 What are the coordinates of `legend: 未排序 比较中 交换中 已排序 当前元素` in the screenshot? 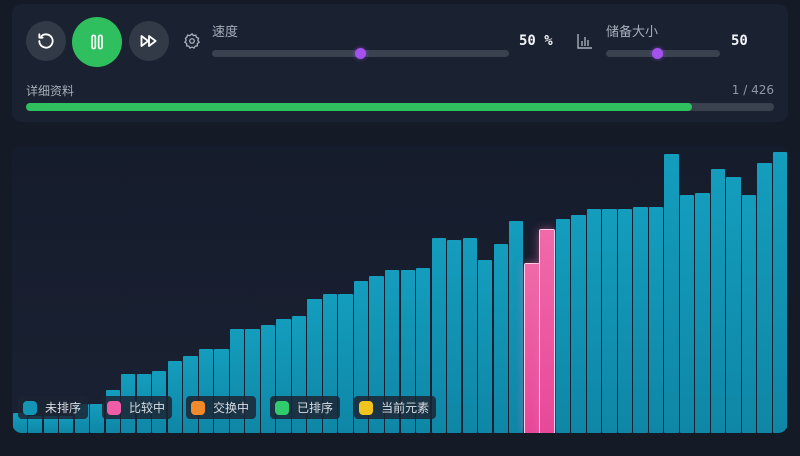 It's located at (227, 407).